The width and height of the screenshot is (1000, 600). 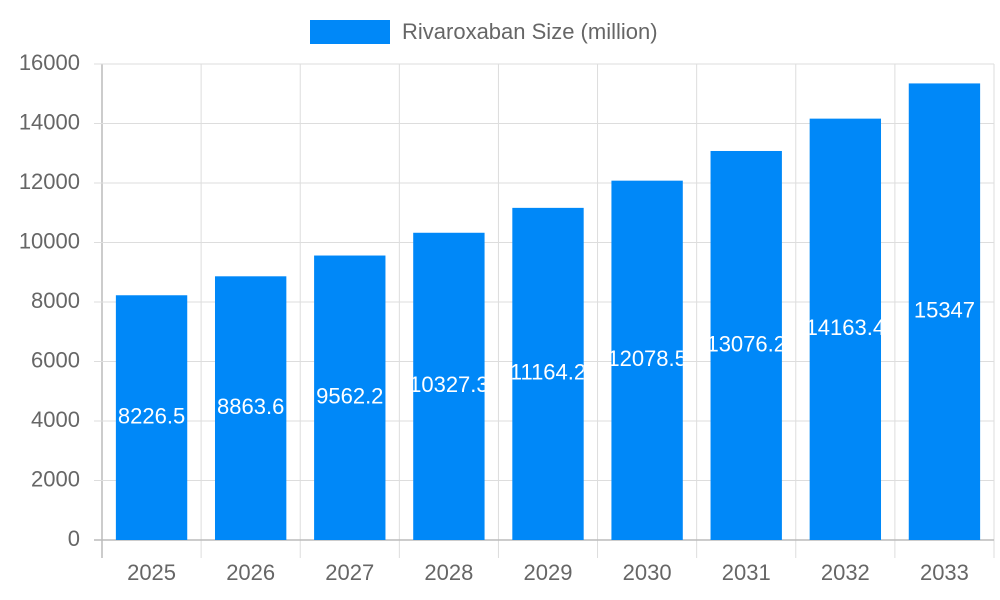 I want to click on x-tick-label: 2031, so click(x=746, y=572).